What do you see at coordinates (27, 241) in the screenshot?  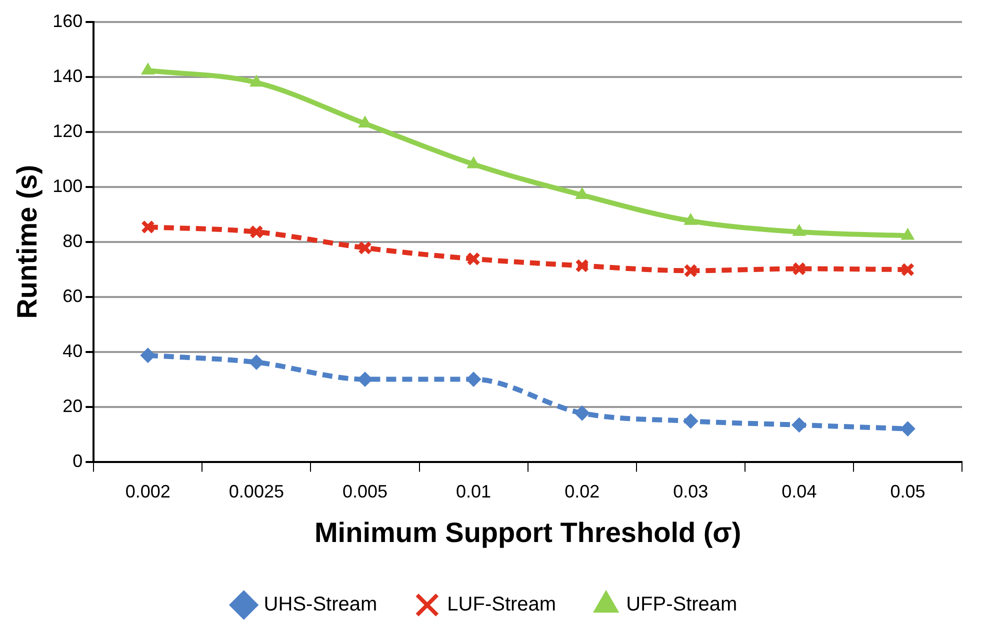 I see `y-axis-title: Runtime (s)` at bounding box center [27, 241].